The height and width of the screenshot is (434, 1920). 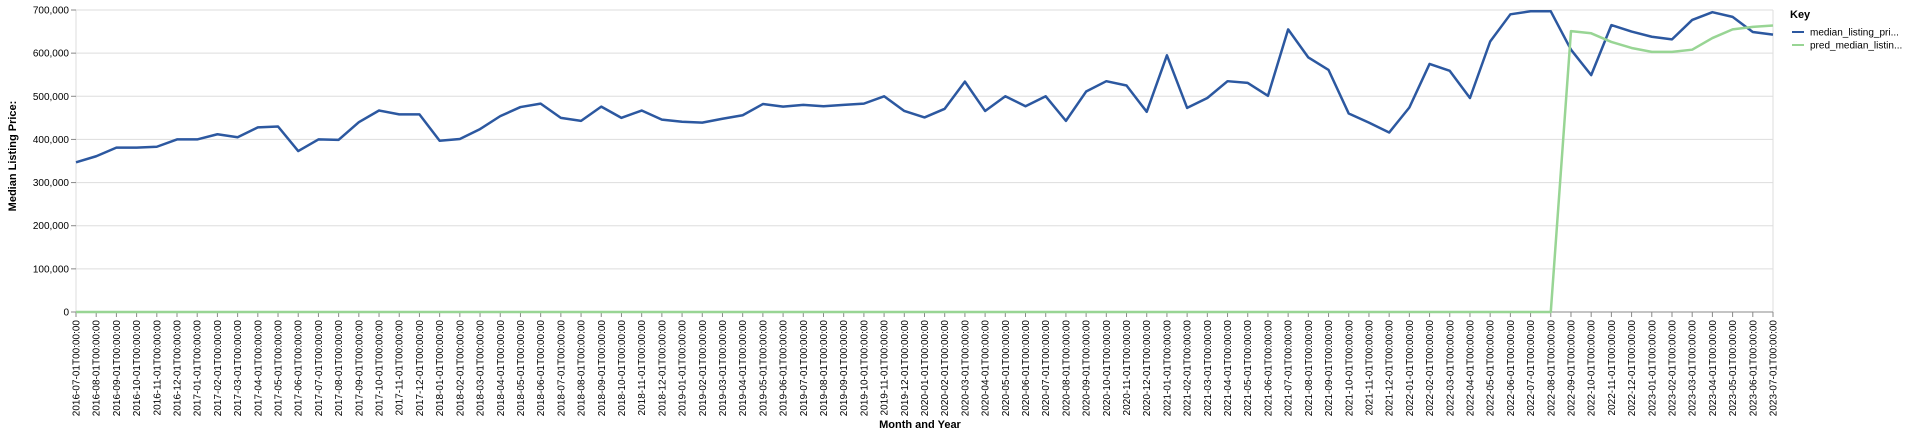 What do you see at coordinates (1713, 368) in the screenshot?
I see `x-tick-label: 2023-04-01T00:00:00` at bounding box center [1713, 368].